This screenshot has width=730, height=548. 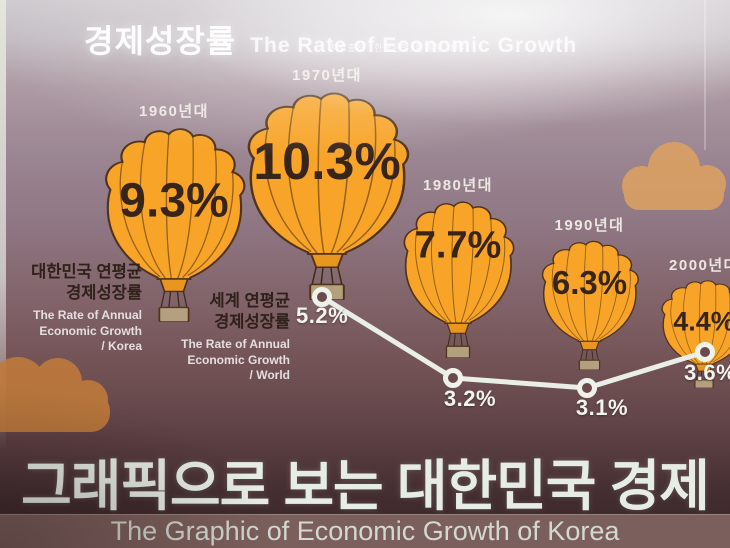 I want to click on footer-band: The Graphic of Economic Growth of Korea, so click(x=365, y=531).